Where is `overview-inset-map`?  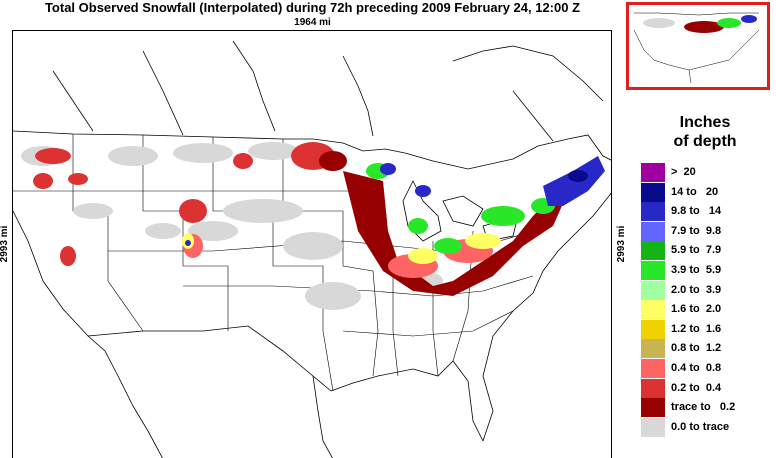
overview-inset-map is located at coordinates (698, 46).